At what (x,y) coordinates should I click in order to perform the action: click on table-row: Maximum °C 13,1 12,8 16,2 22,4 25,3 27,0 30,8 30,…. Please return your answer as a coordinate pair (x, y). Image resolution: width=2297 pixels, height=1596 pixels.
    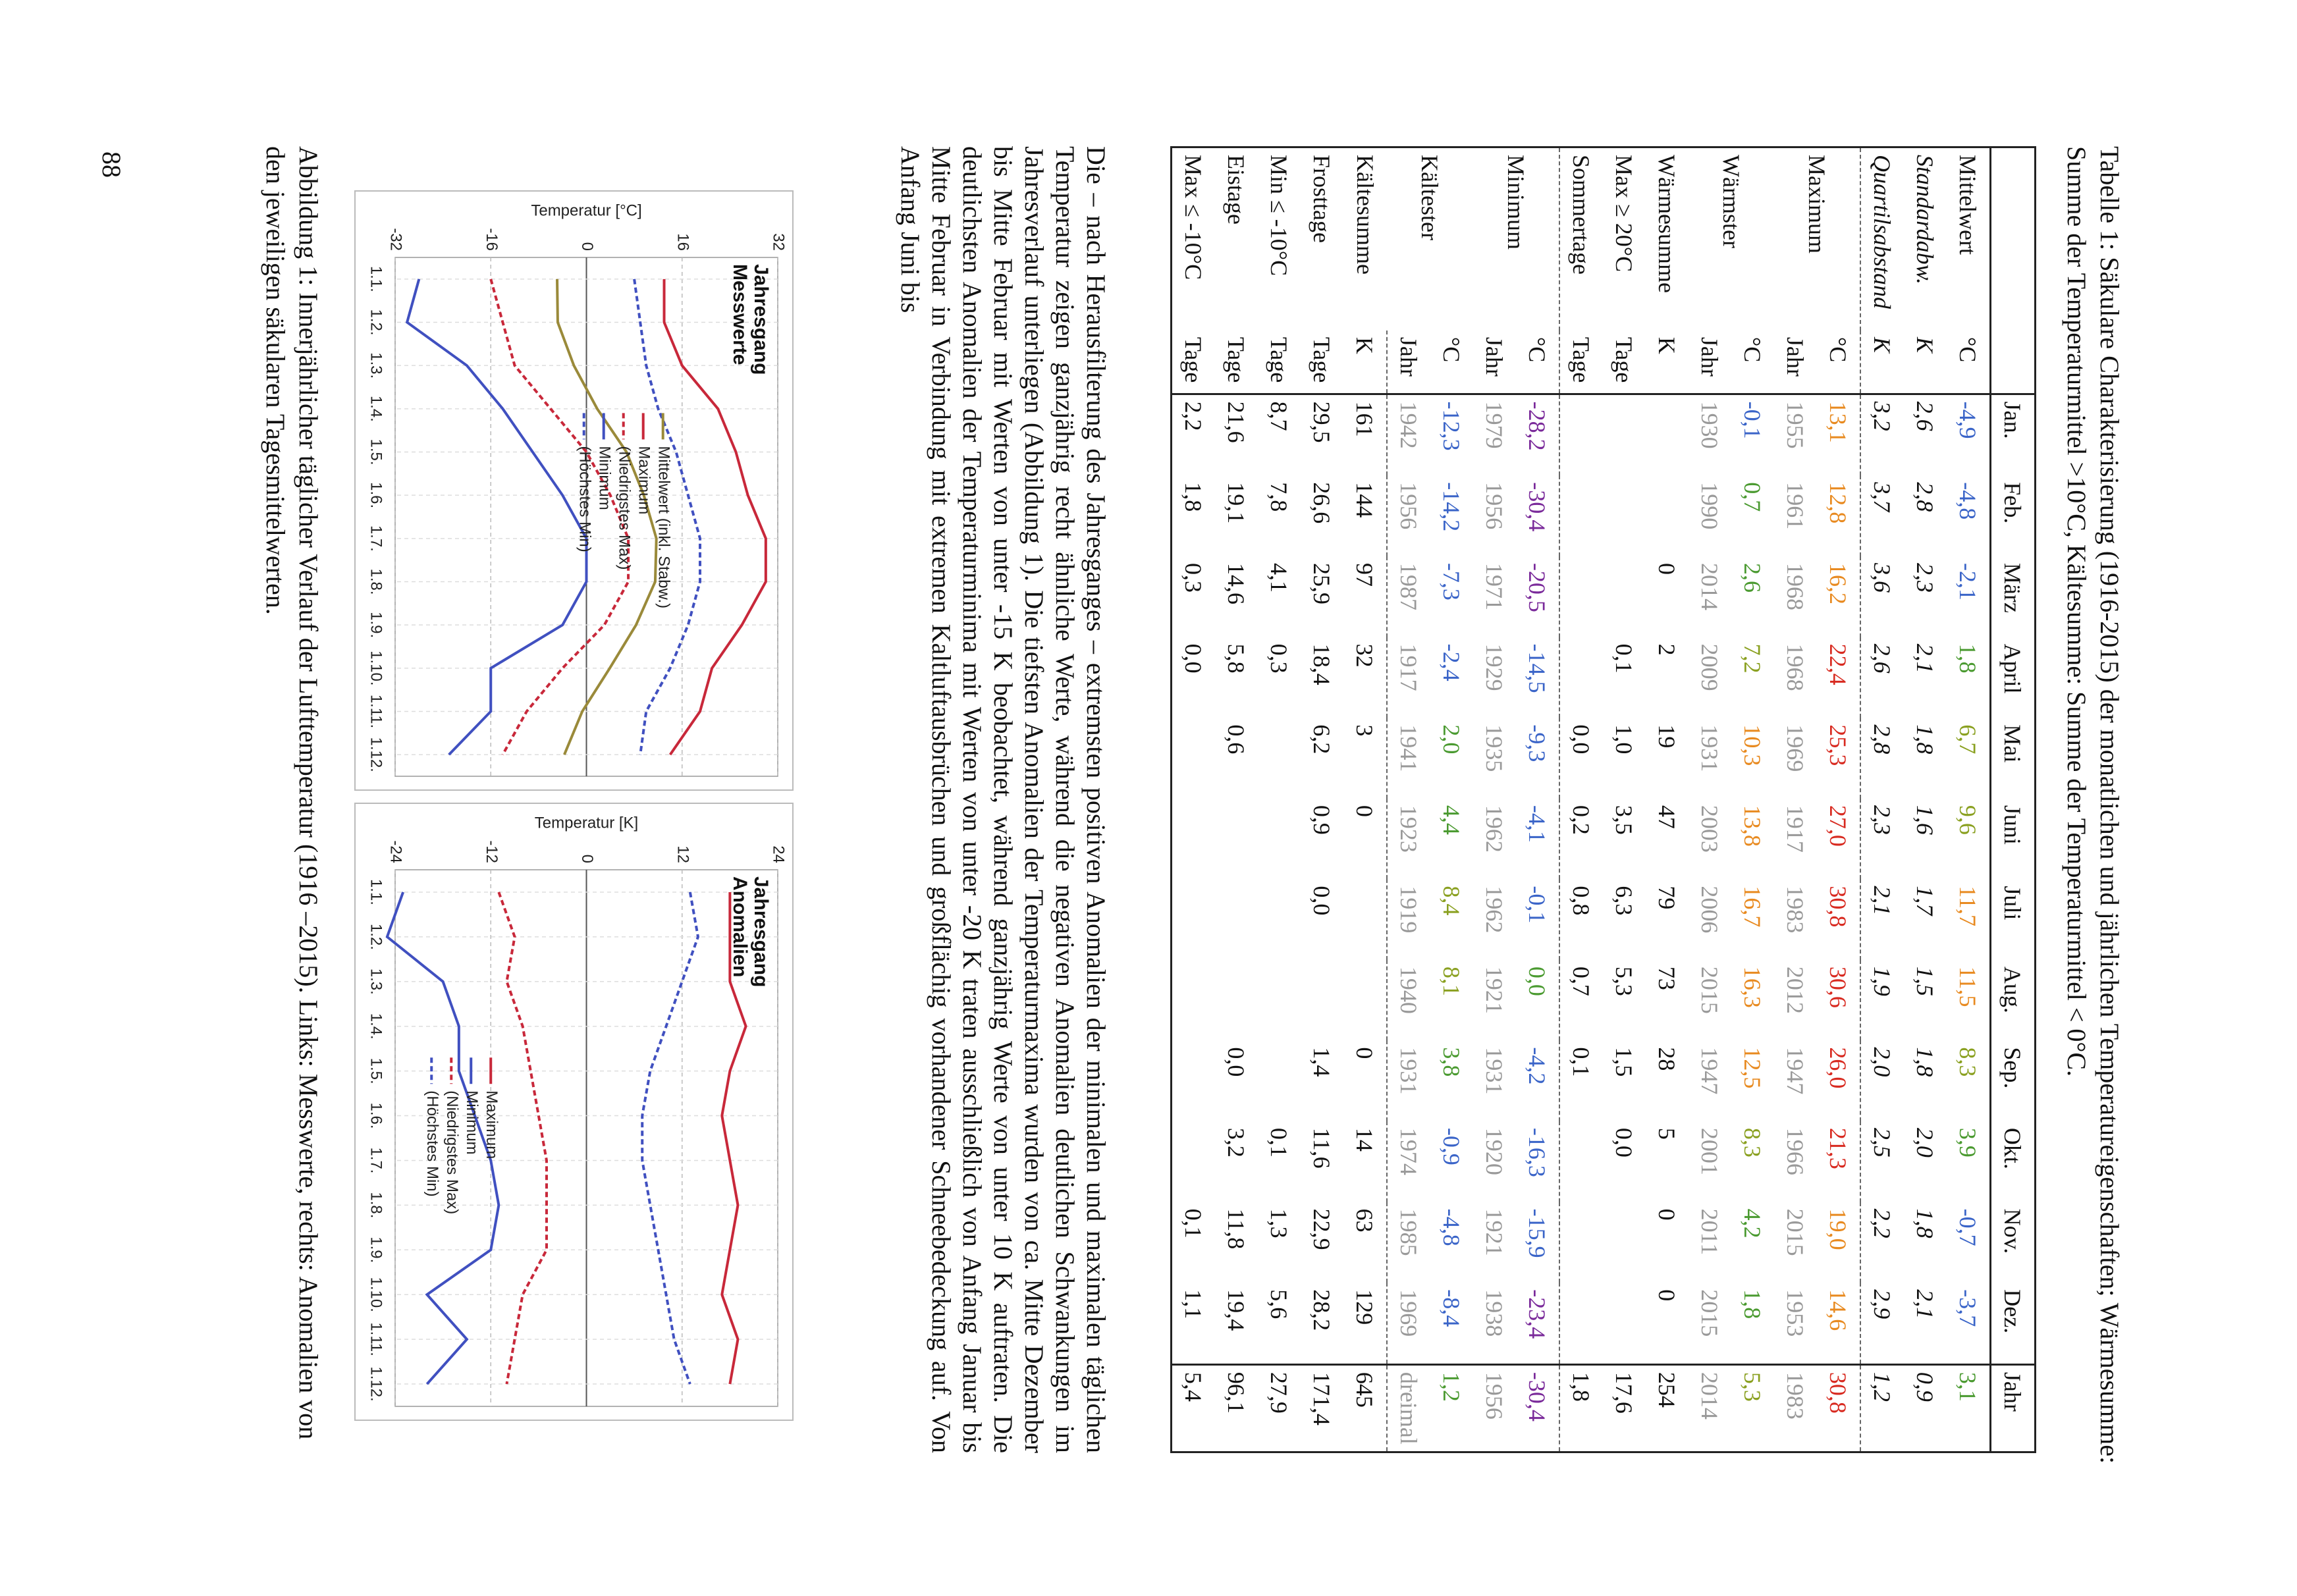
    Looking at the image, I should click on (1832, 800).